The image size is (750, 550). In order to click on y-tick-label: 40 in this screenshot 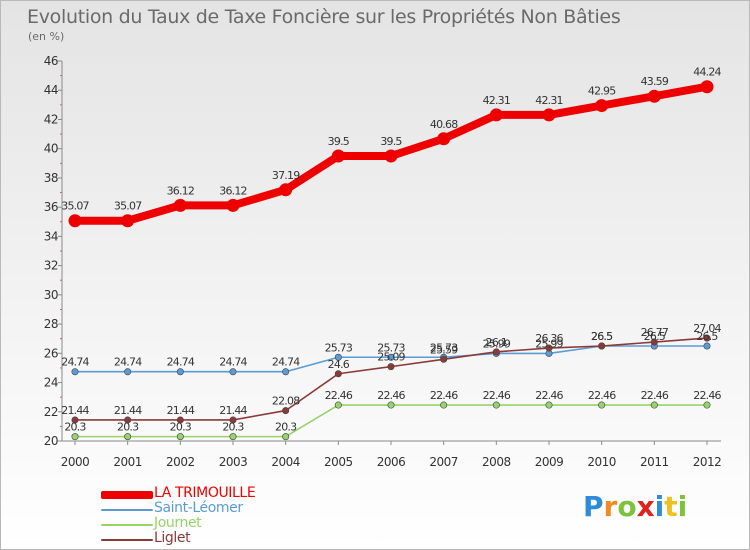, I will do `click(51, 149)`.